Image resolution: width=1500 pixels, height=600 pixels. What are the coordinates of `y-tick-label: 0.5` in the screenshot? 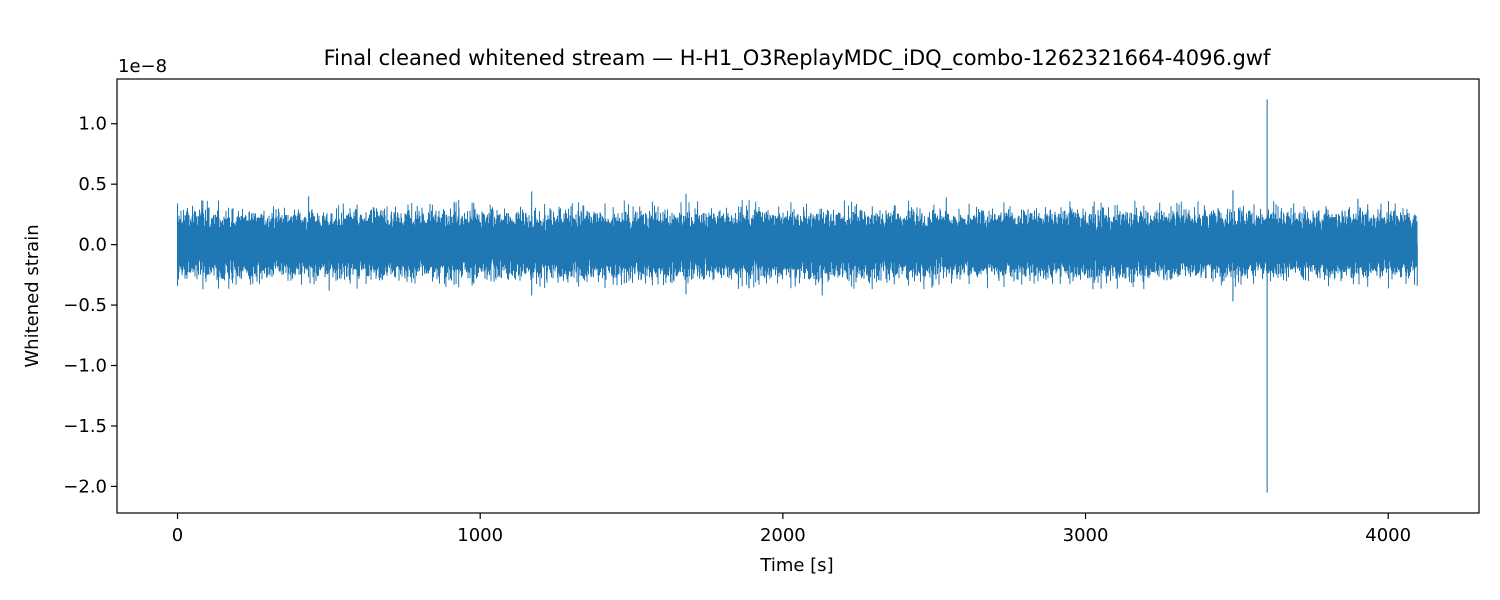 It's located at (92, 184).